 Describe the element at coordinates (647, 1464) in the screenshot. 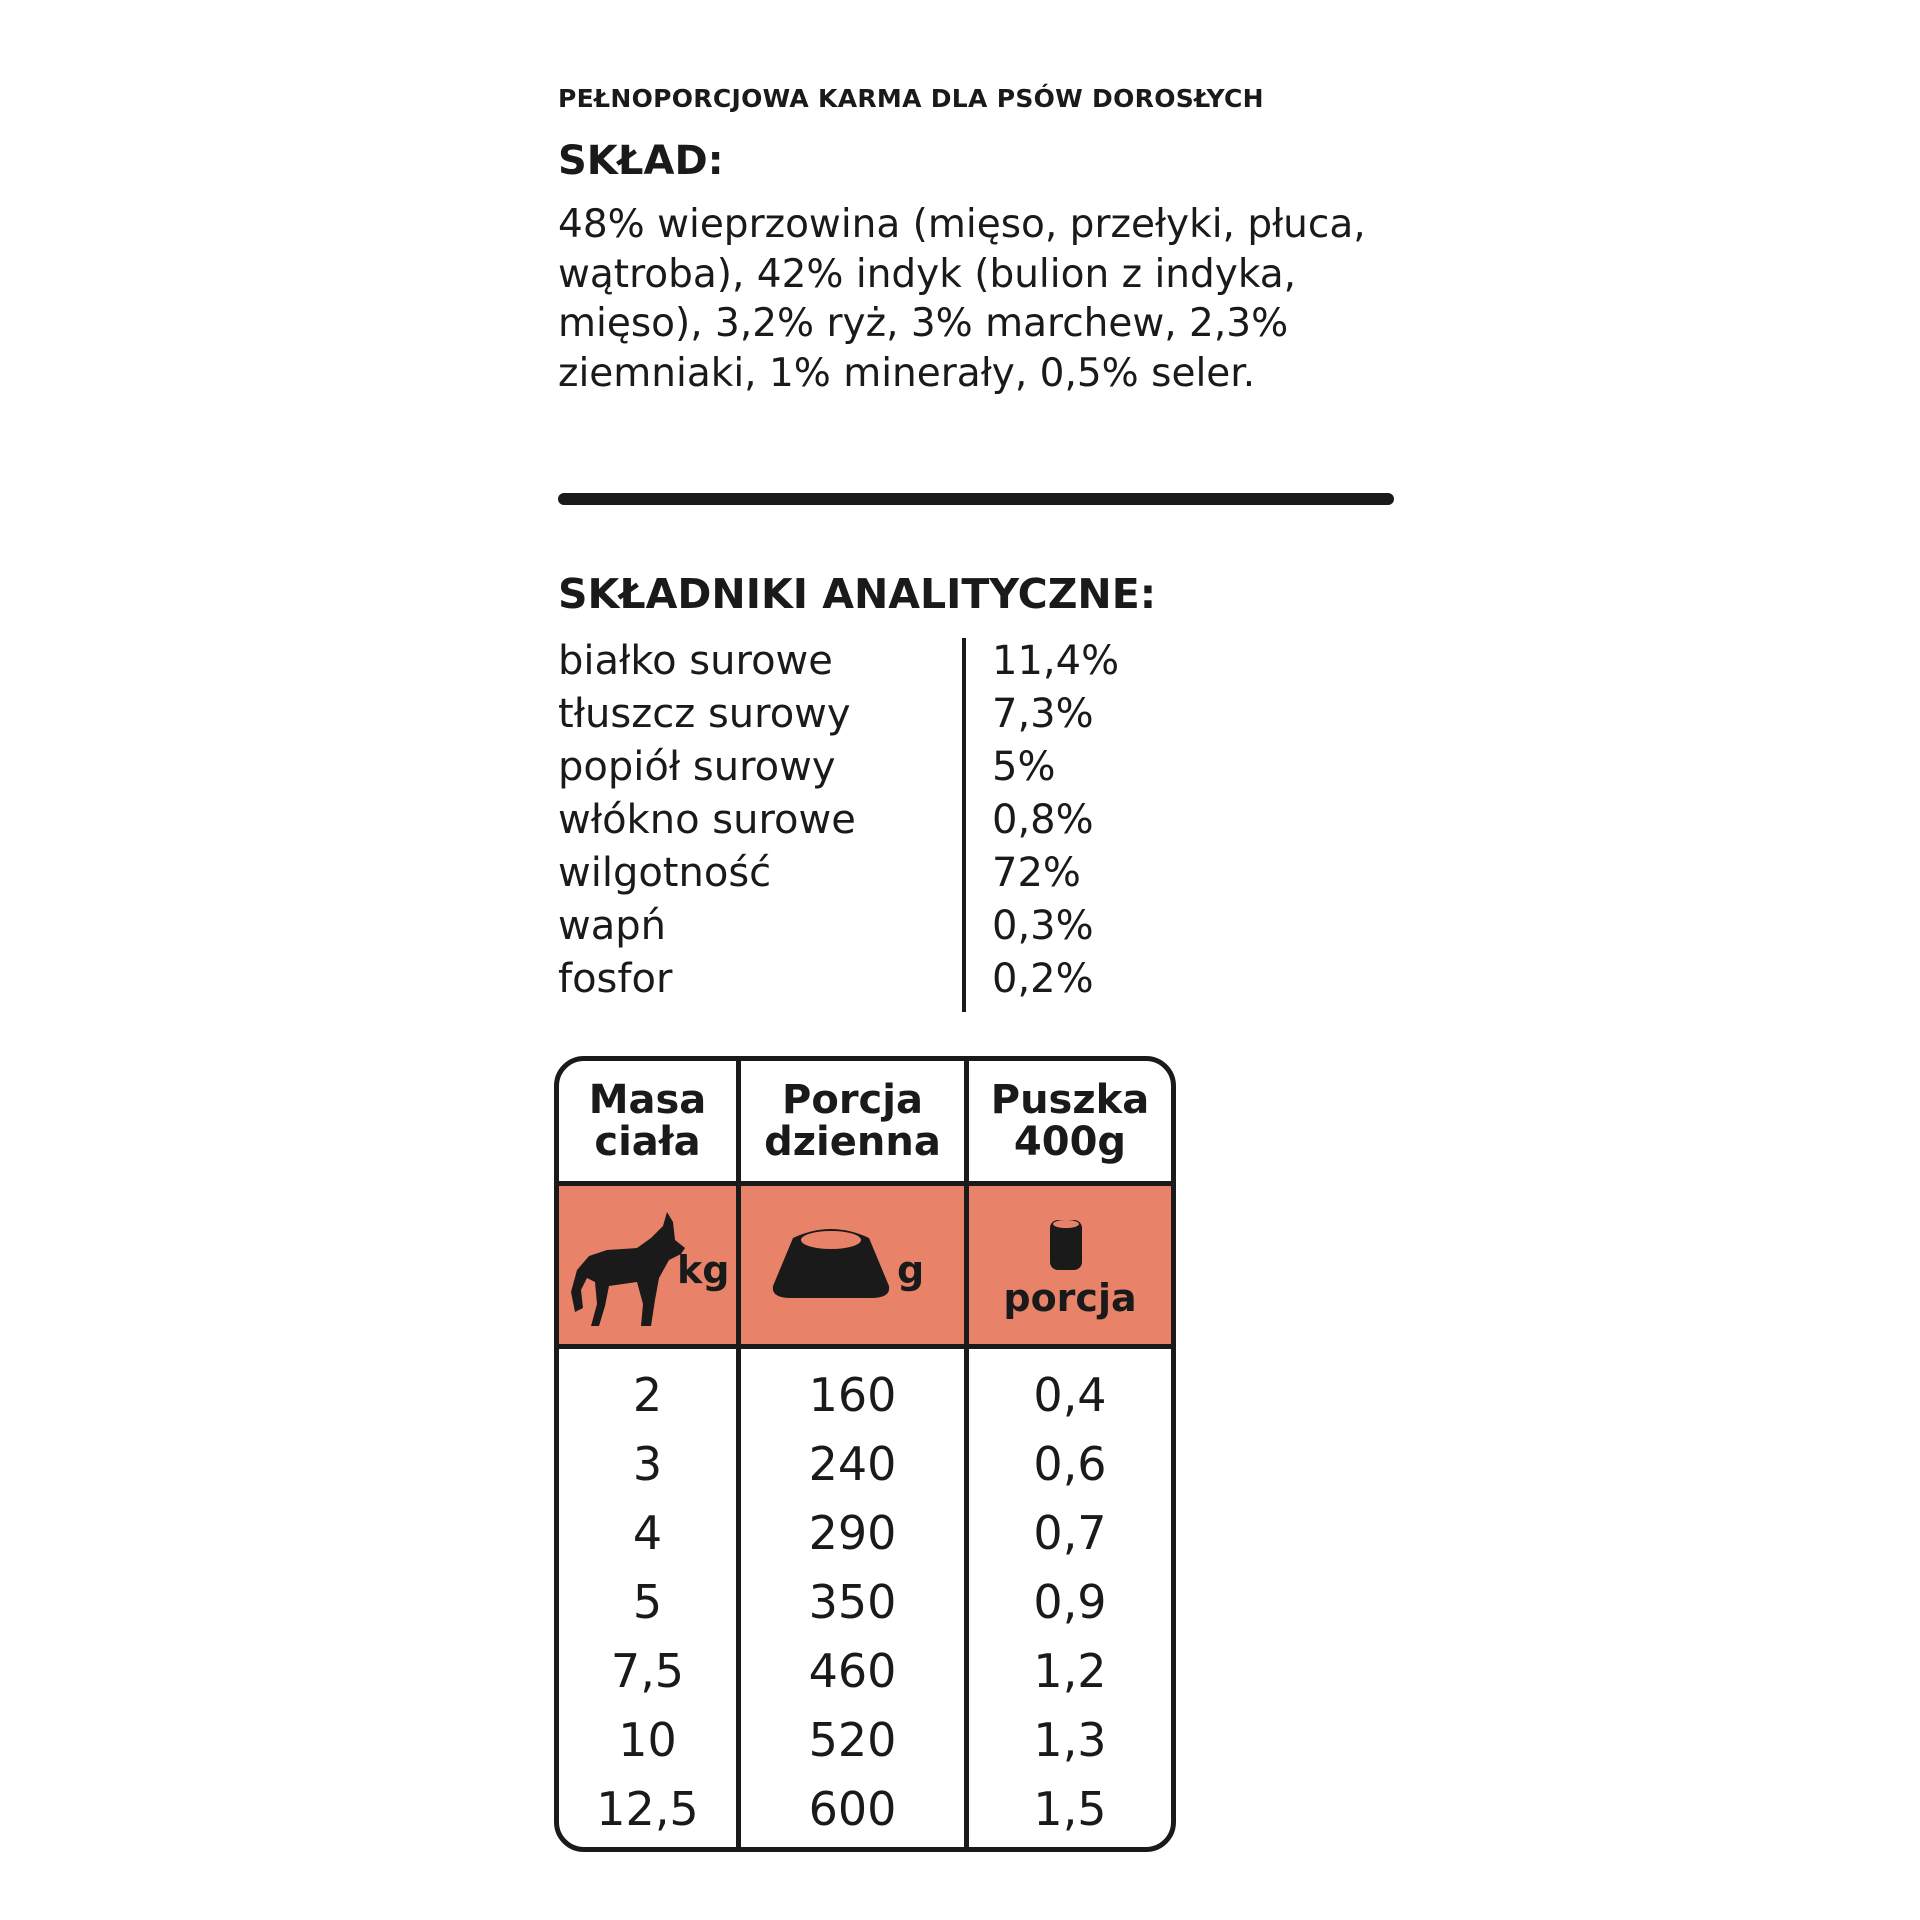

I see `table-cell: 3` at that location.